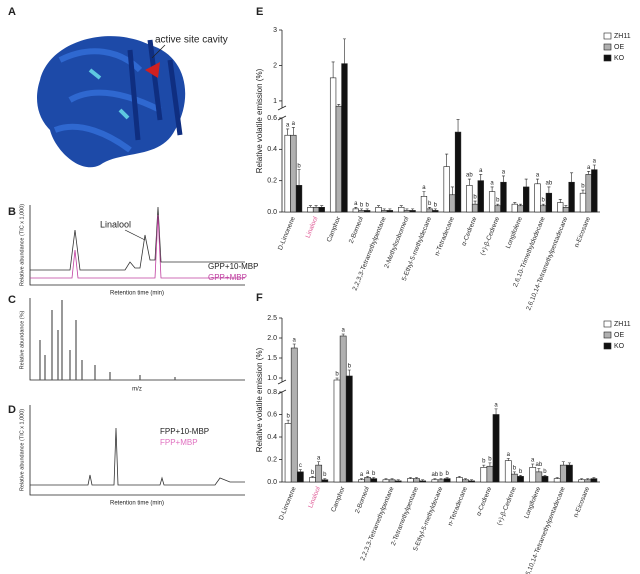 The width and height of the screenshot is (640, 574). What do you see at coordinates (334, 229) in the screenshot?
I see `x-tick-label: Camphor` at bounding box center [334, 229].